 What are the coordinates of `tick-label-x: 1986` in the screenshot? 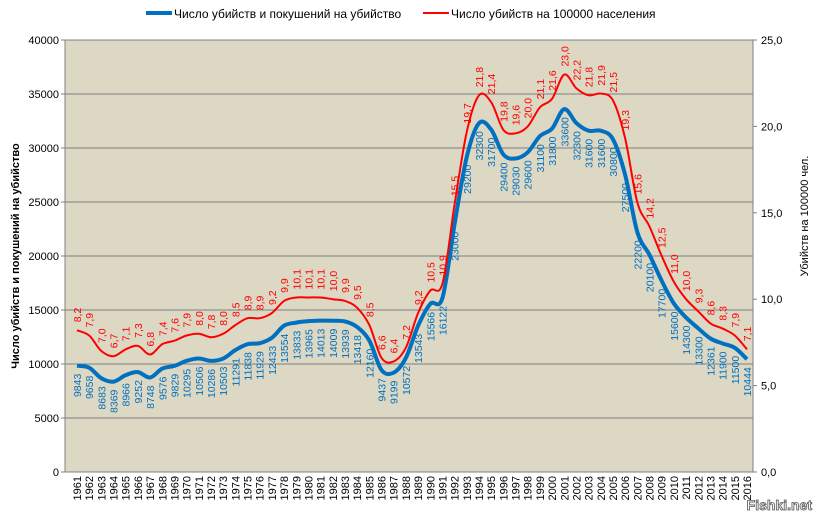 It's located at (383, 488).